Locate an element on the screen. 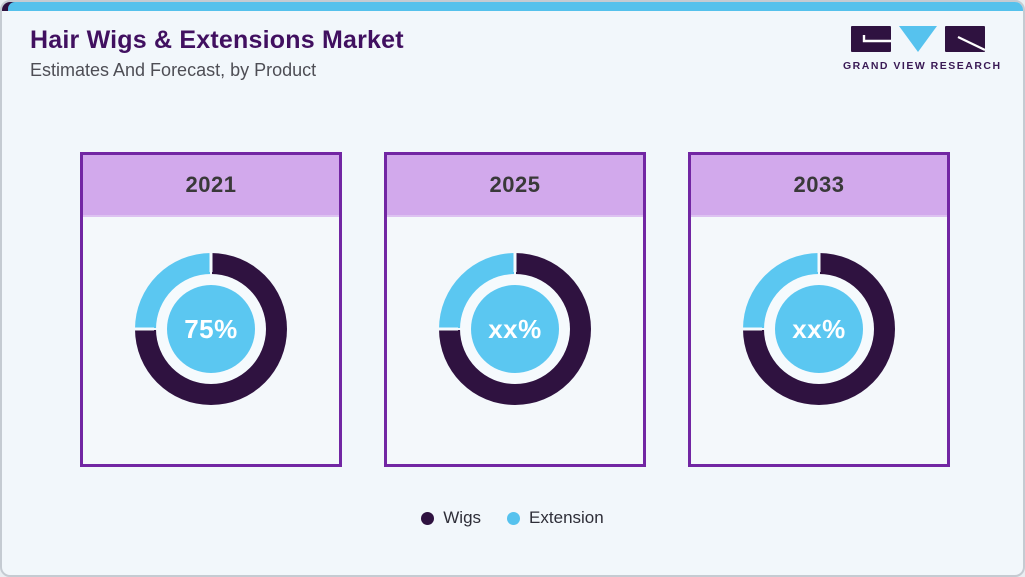 This screenshot has width=1025, height=577. card-2025-header: 2025 is located at coordinates (515, 186).